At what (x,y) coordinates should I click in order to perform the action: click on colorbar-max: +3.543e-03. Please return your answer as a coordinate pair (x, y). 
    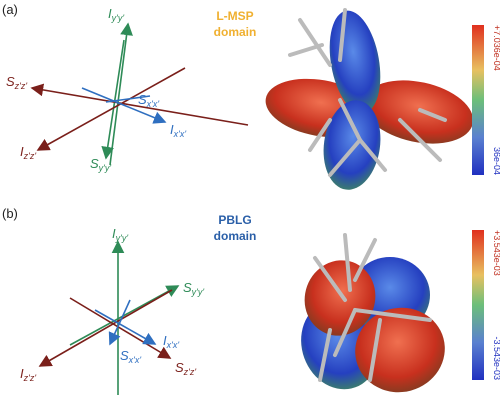
    Looking at the image, I should click on (496, 253).